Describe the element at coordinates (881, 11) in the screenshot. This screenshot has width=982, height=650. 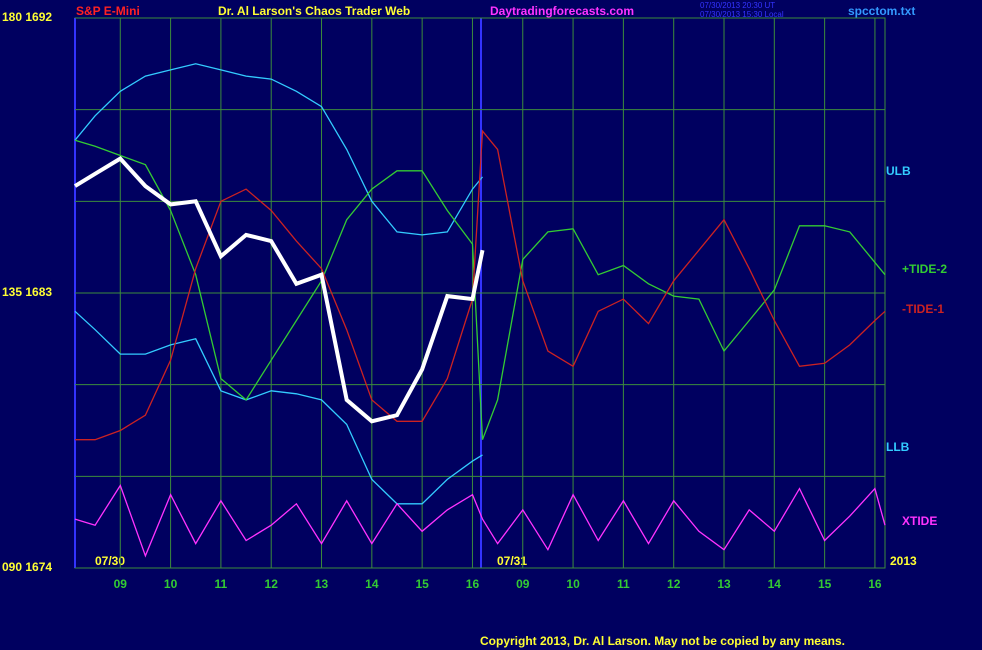
I see `file-name: spcctom.txt` at that location.